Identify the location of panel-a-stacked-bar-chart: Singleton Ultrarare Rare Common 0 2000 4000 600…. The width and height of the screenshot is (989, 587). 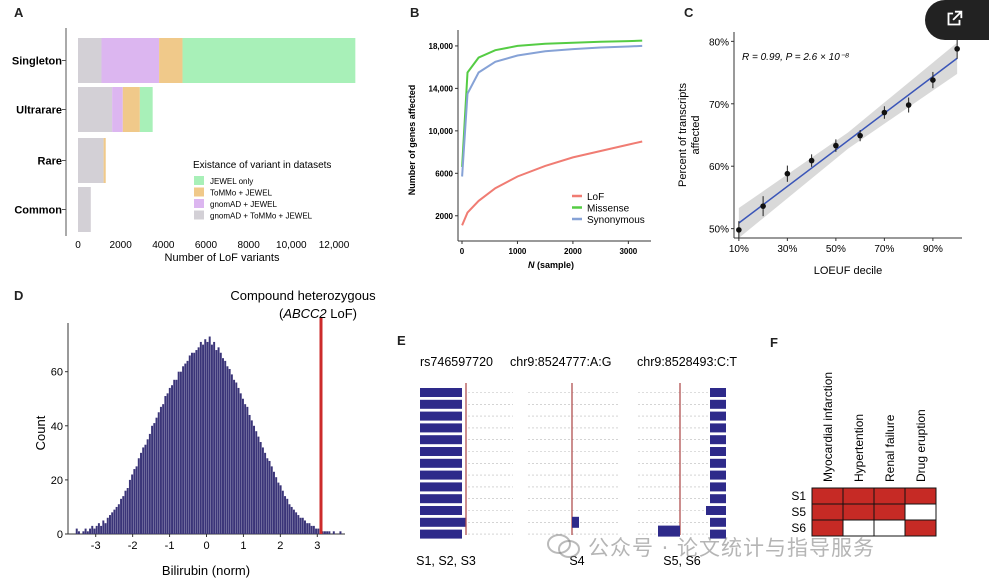
(184, 146).